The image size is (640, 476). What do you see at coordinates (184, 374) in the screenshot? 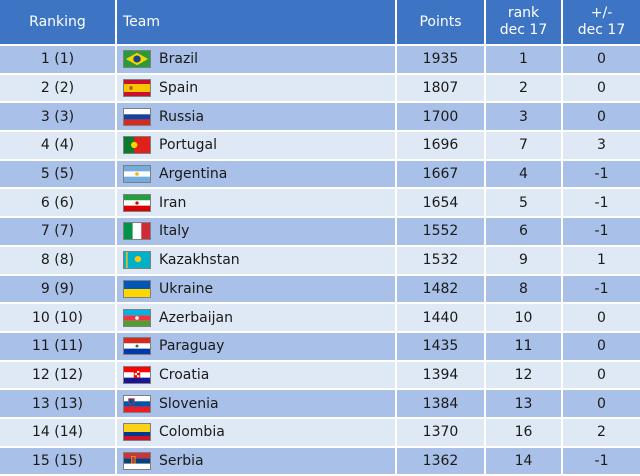
I see `team-name: Croatia` at bounding box center [184, 374].